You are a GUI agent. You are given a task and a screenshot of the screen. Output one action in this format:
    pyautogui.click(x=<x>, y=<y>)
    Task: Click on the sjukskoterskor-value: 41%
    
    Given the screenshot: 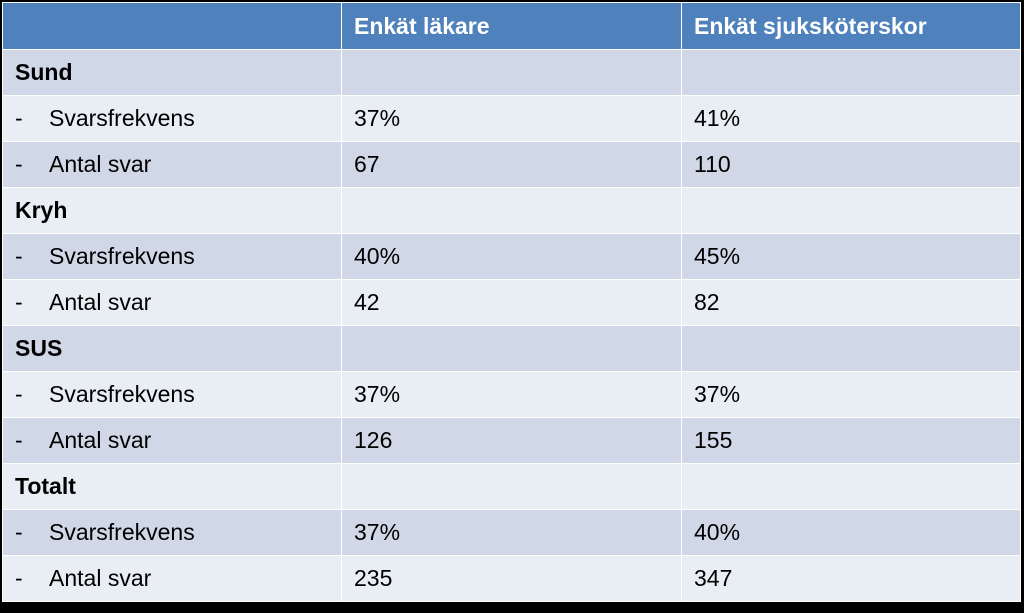 What is the action you would take?
    pyautogui.click(x=851, y=118)
    